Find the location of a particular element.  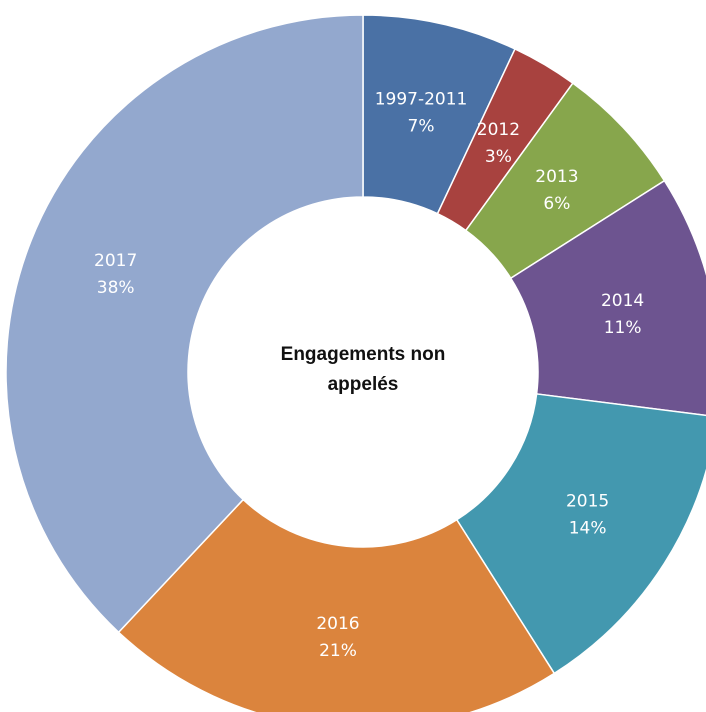

slice-value-label: 38% is located at coordinates (116, 288).